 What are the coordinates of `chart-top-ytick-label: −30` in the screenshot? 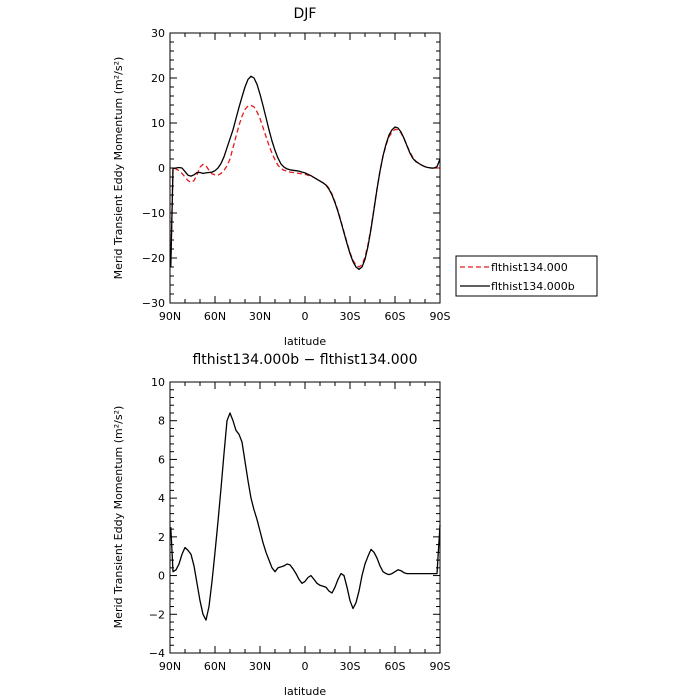 It's located at (153, 303).